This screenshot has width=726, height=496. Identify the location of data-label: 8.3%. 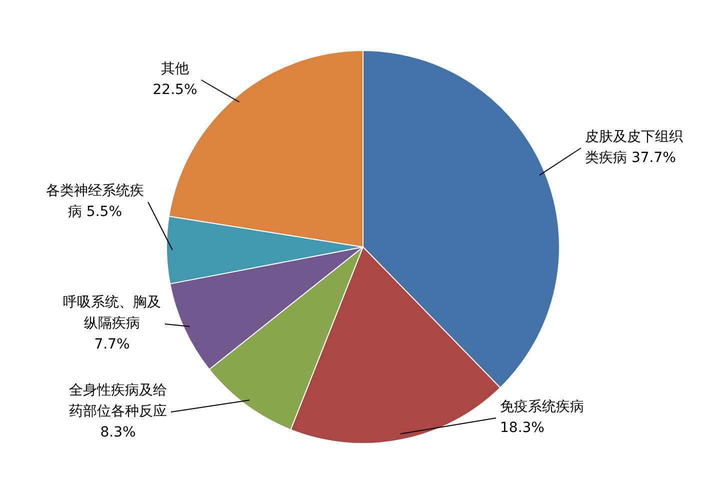
(118, 432).